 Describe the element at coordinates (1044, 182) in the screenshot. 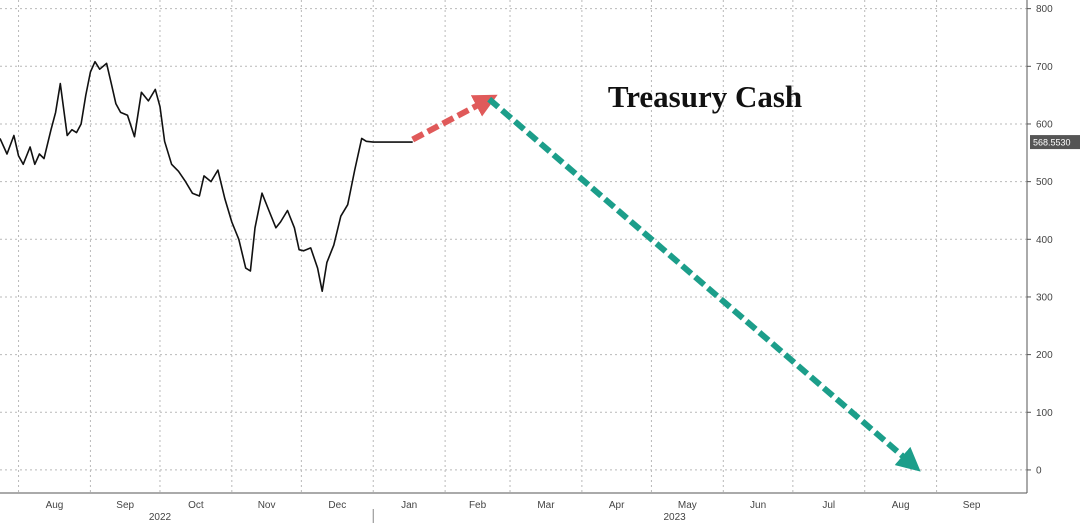

I see `y-tick-label: 500` at that location.